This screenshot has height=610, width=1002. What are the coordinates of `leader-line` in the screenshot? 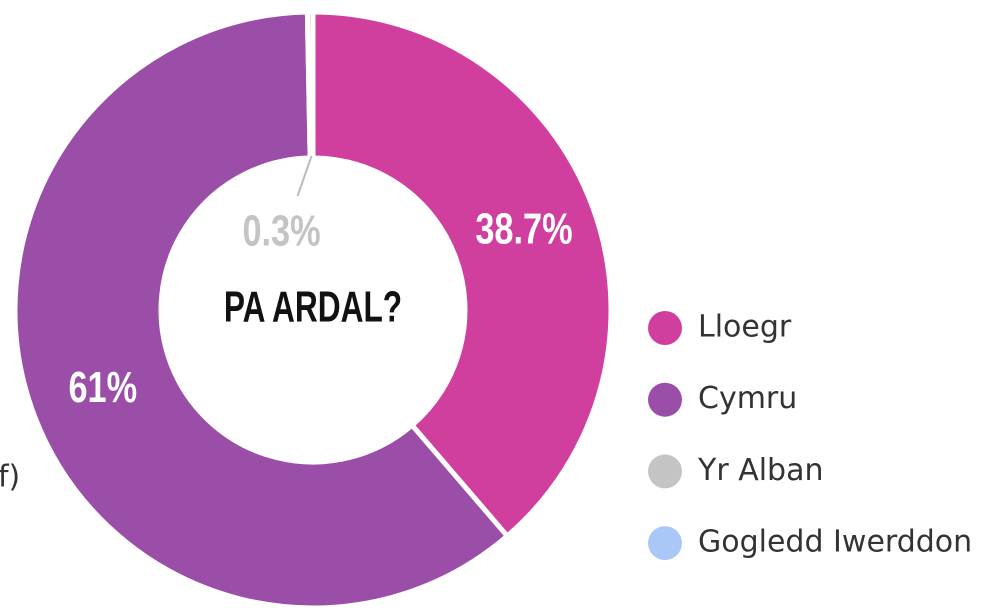 It's located at (304, 176).